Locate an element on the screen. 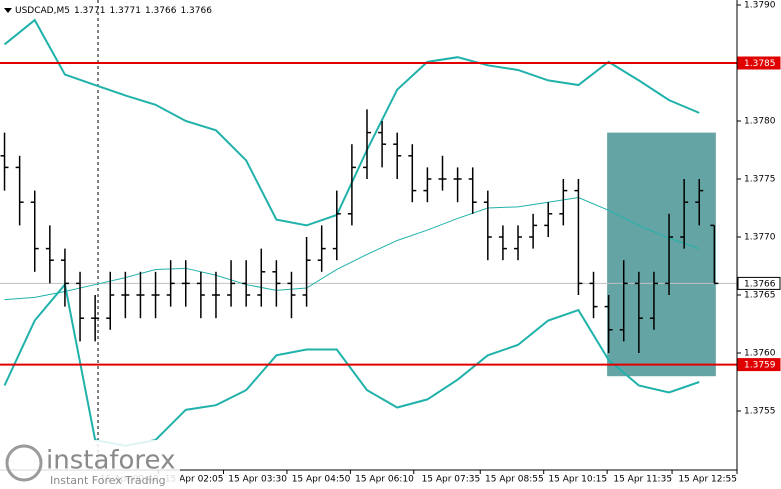 Image resolution: width=781 pixels, height=489 pixels. y-tick-label: 1.3755 is located at coordinates (760, 412).